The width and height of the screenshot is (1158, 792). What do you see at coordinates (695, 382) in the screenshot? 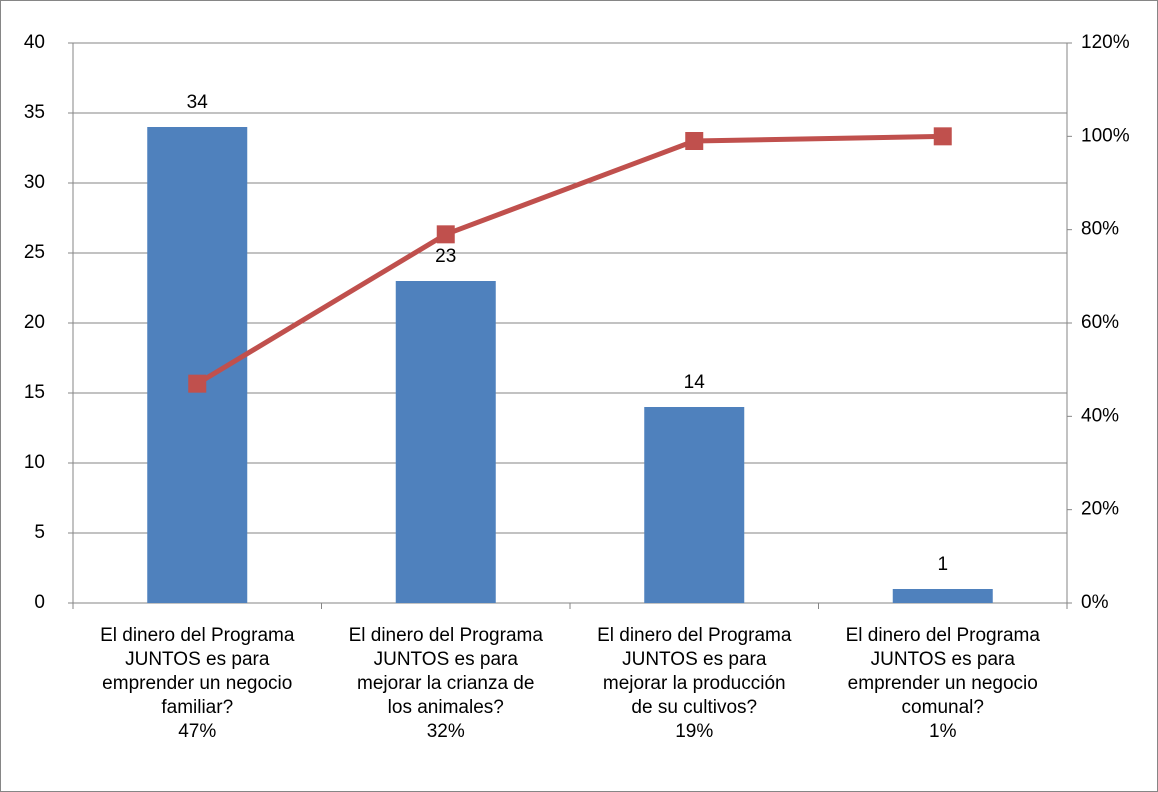
I see `bar-value-label: 14` at bounding box center [695, 382].